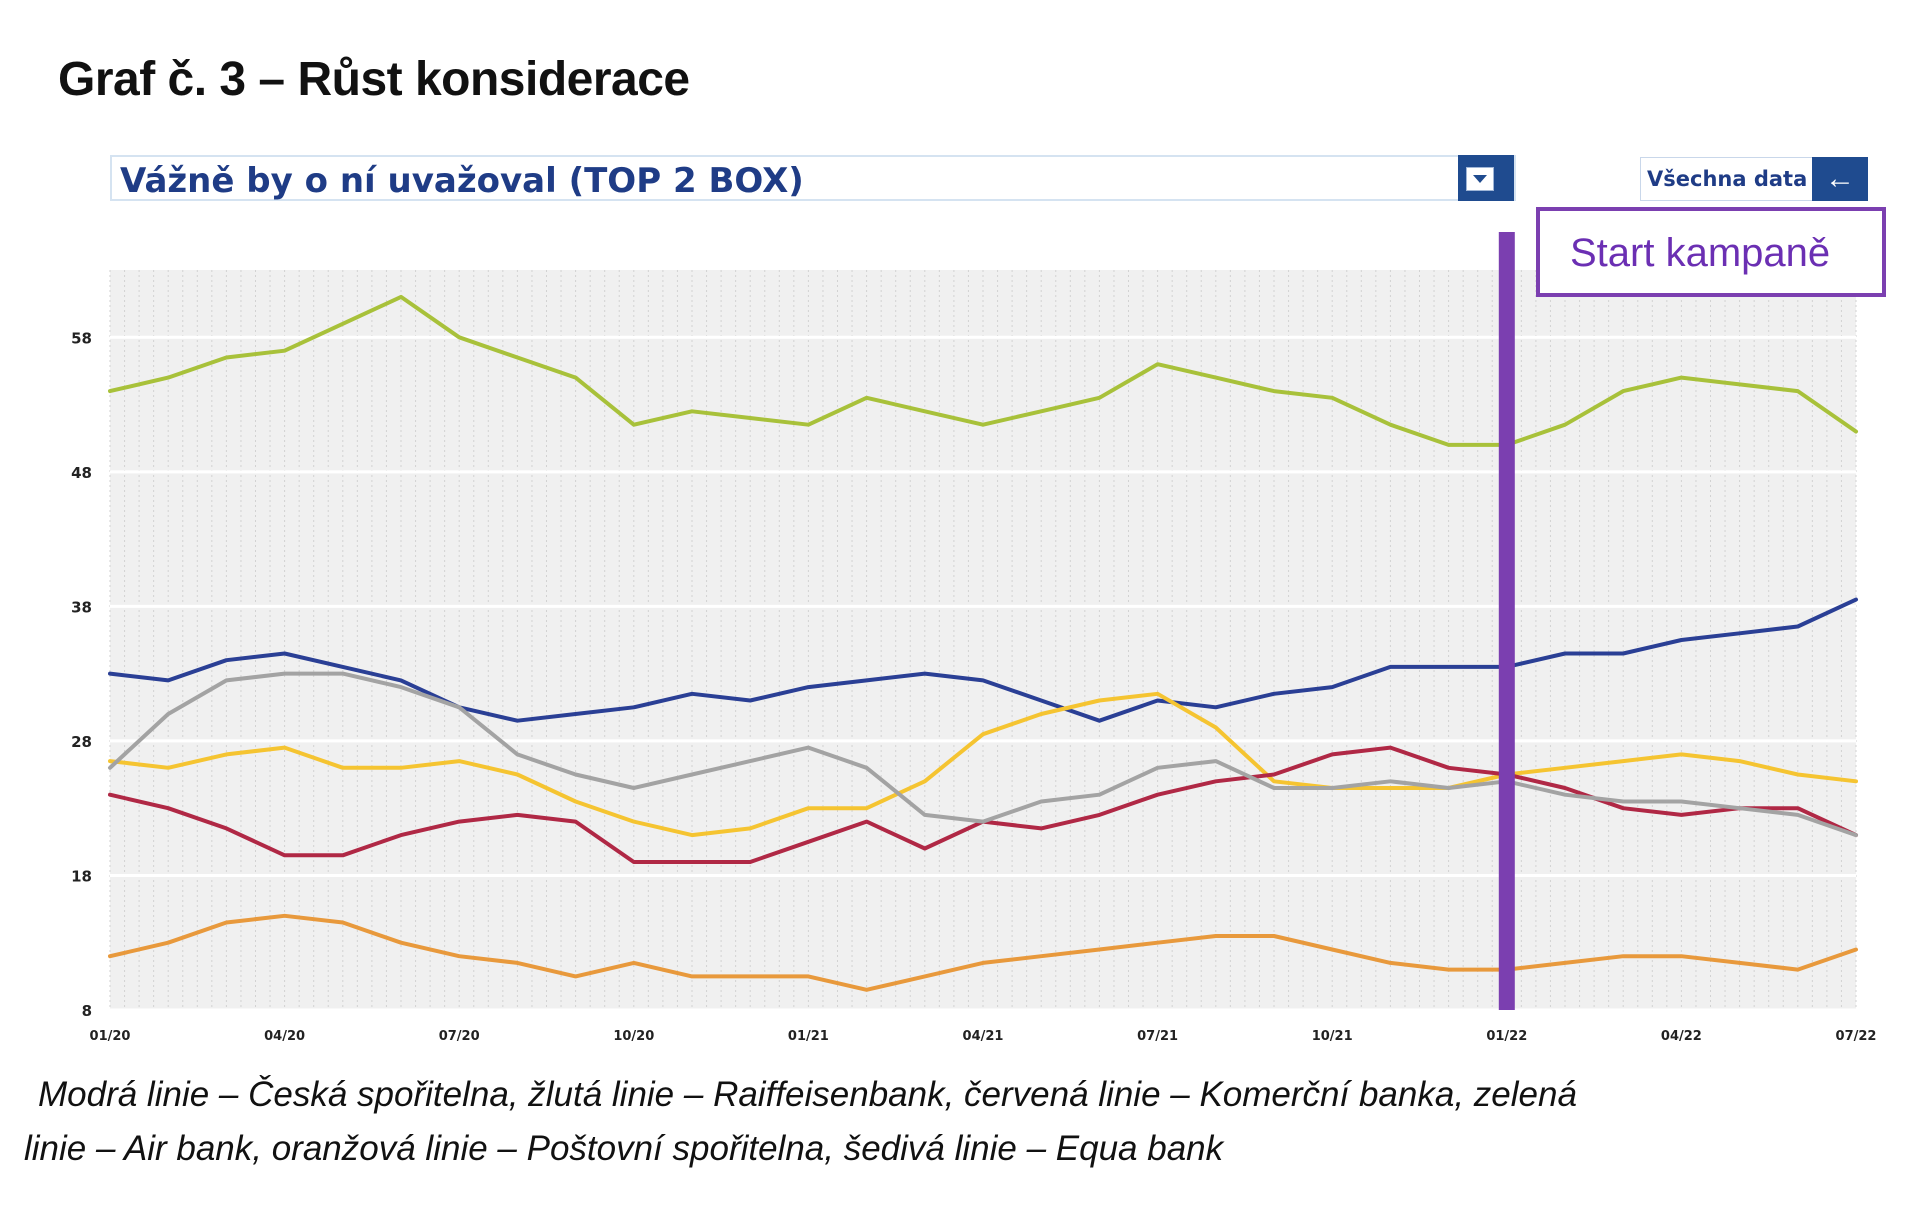  What do you see at coordinates (81, 607) in the screenshot?
I see `y-tick-label: 38` at bounding box center [81, 607].